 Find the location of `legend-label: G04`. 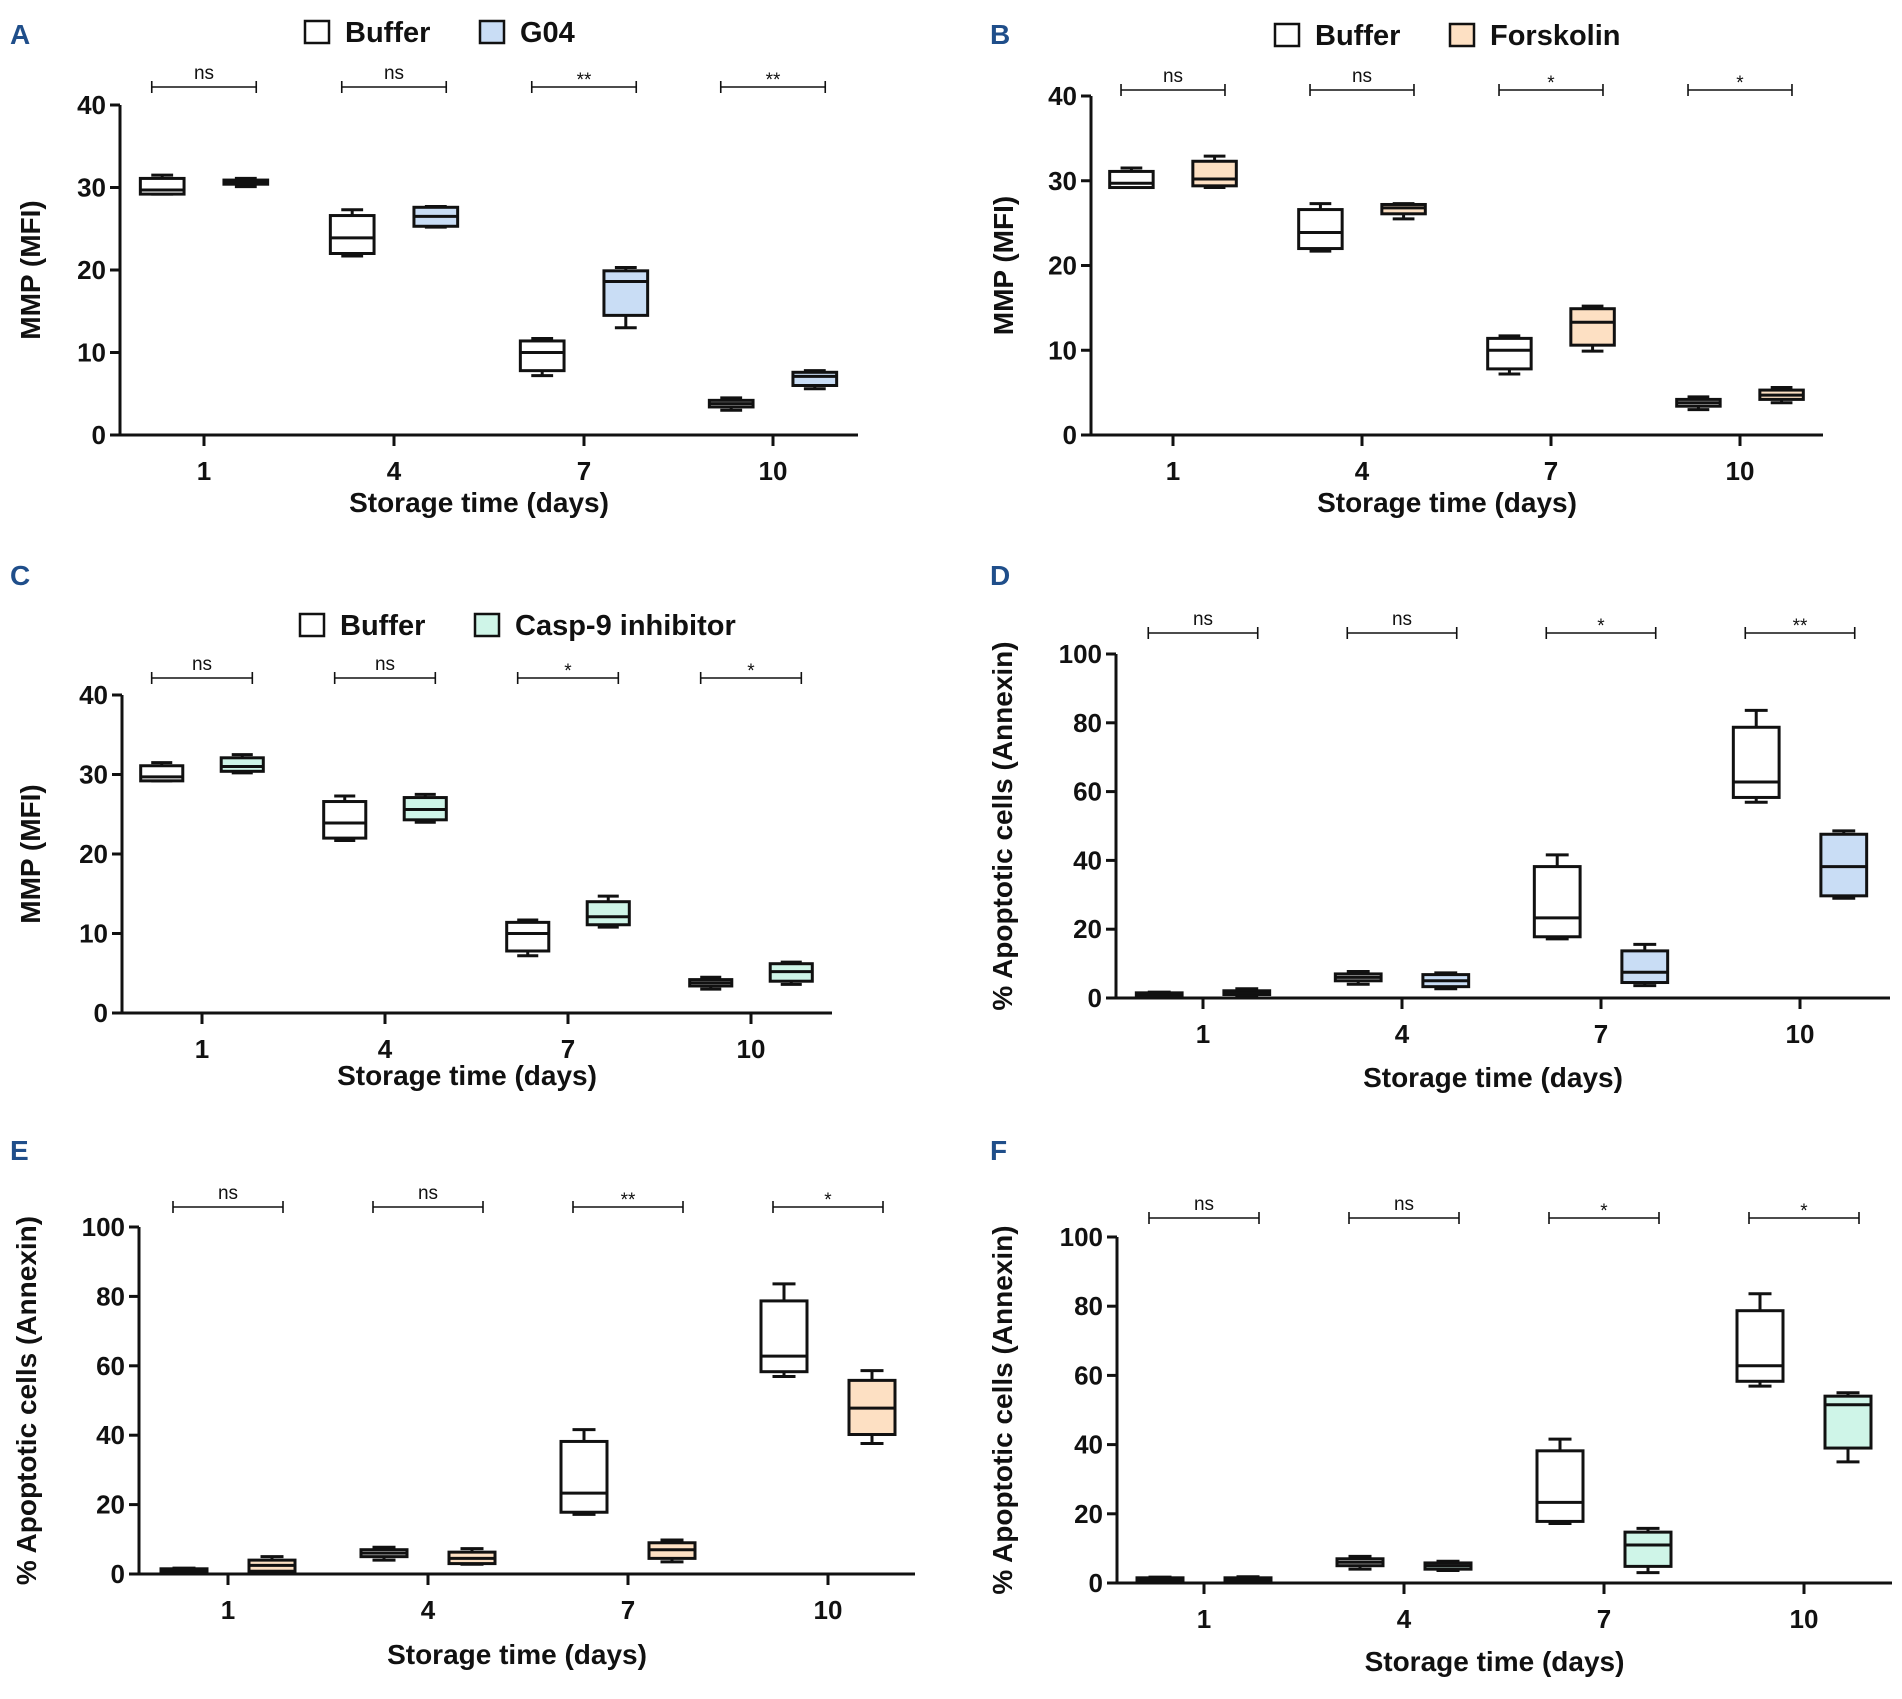

legend-label: G04 is located at coordinates (547, 33).